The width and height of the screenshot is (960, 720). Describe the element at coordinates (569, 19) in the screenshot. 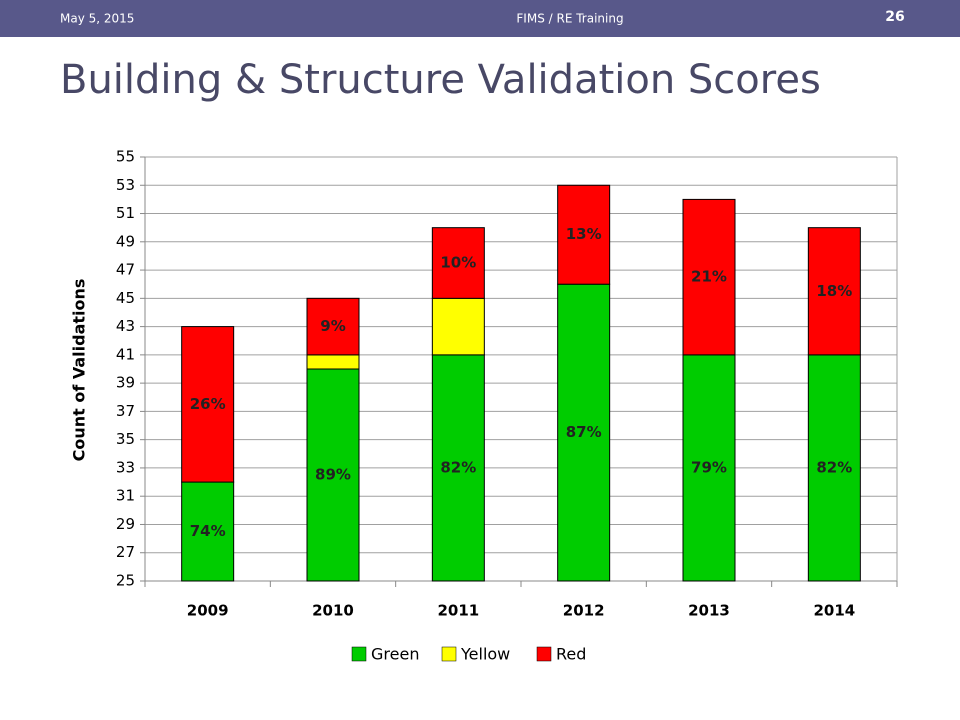

I see `header-center: FIMS / RE Training` at that location.